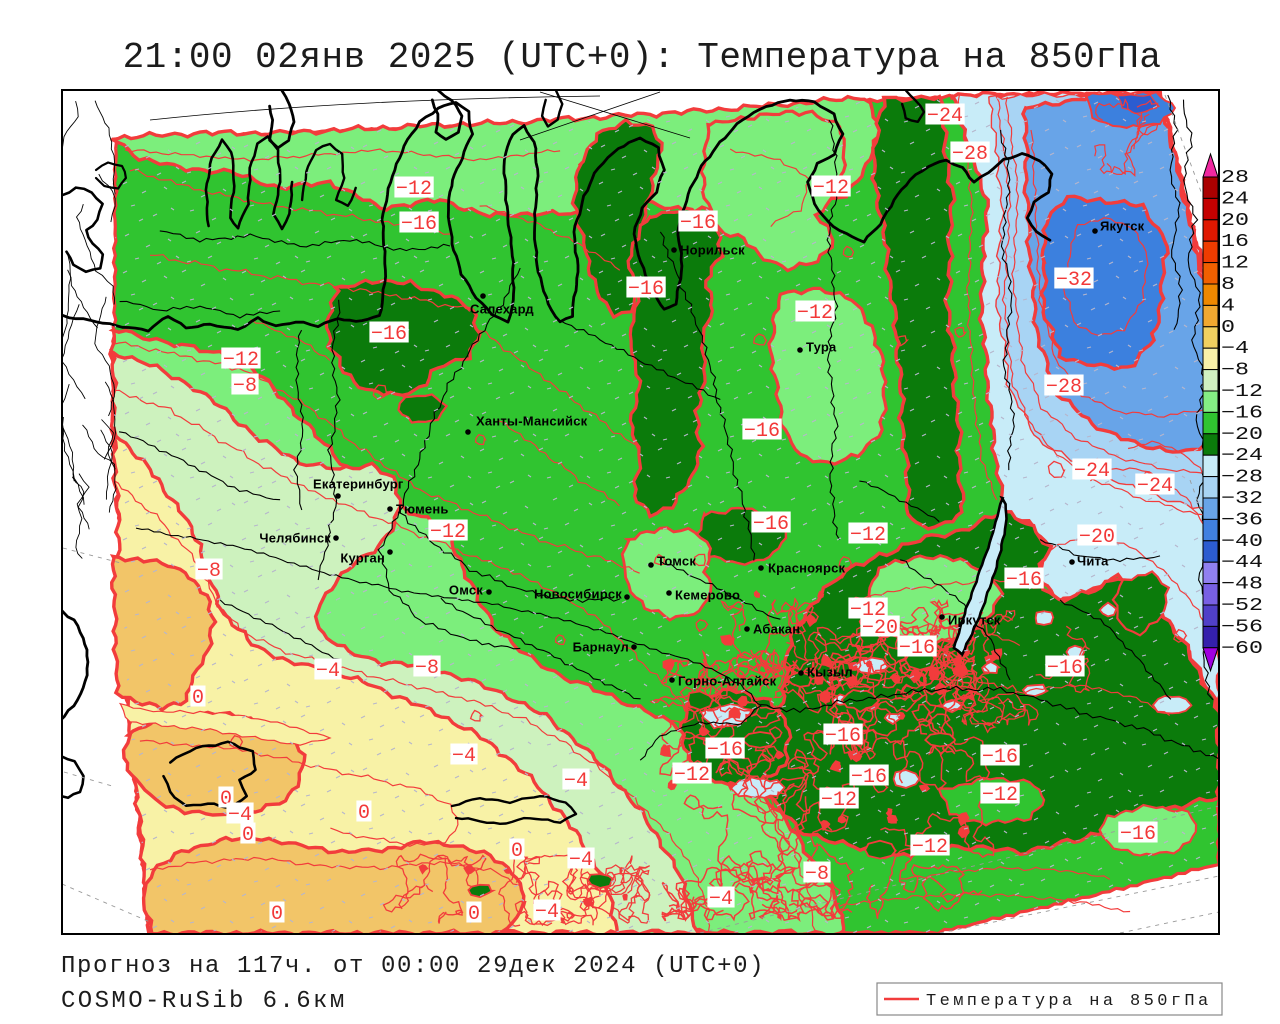 This screenshot has width=1280, height=1024. Describe the element at coordinates (776, 629) in the screenshot. I see `svg-text: Абакан` at that location.